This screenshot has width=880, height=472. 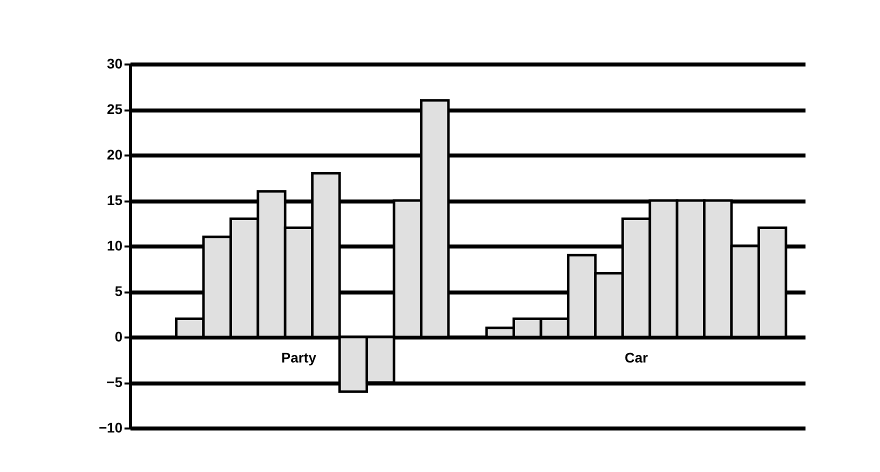 What do you see at coordinates (118, 336) in the screenshot?
I see `y-tick-label: 0` at bounding box center [118, 336].